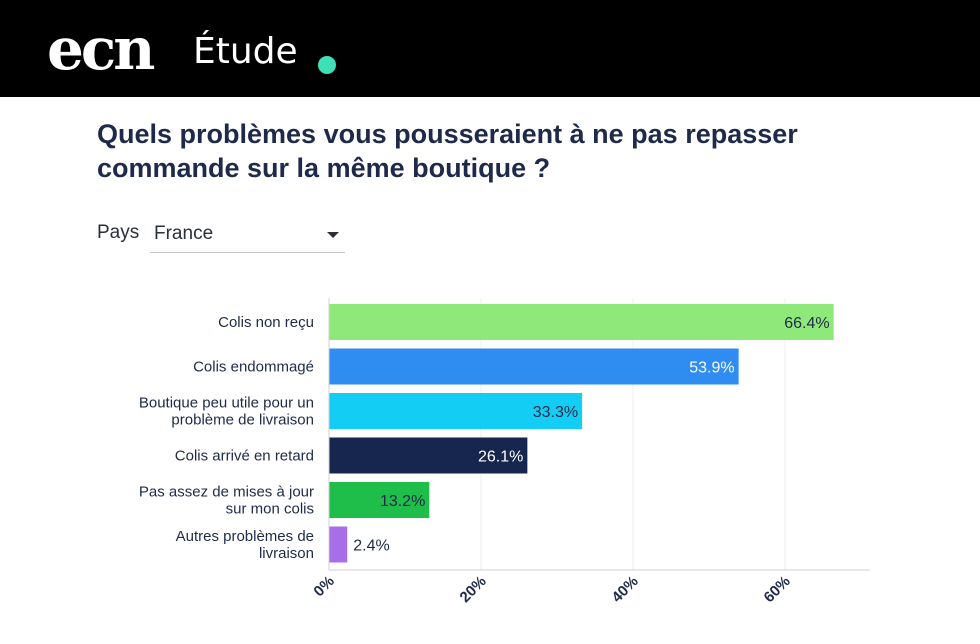 This screenshot has height=644, width=980. I want to click on value-label: 33.3%, so click(555, 412).